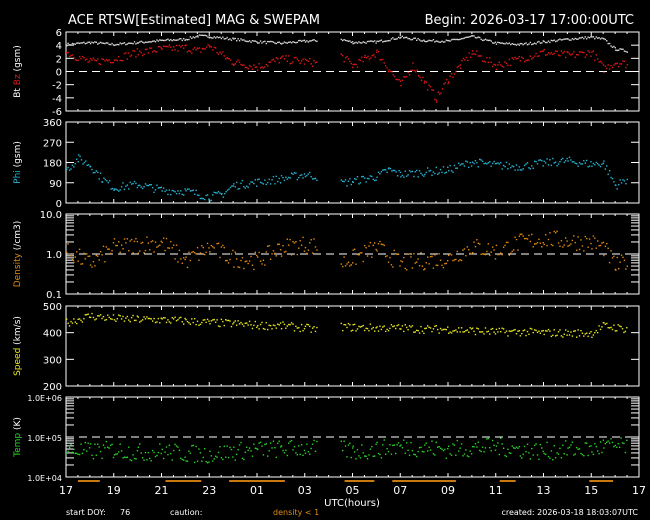 The image size is (650, 520). Describe the element at coordinates (18, 91) in the screenshot. I see `y-axis-label-part: Bt` at that location.